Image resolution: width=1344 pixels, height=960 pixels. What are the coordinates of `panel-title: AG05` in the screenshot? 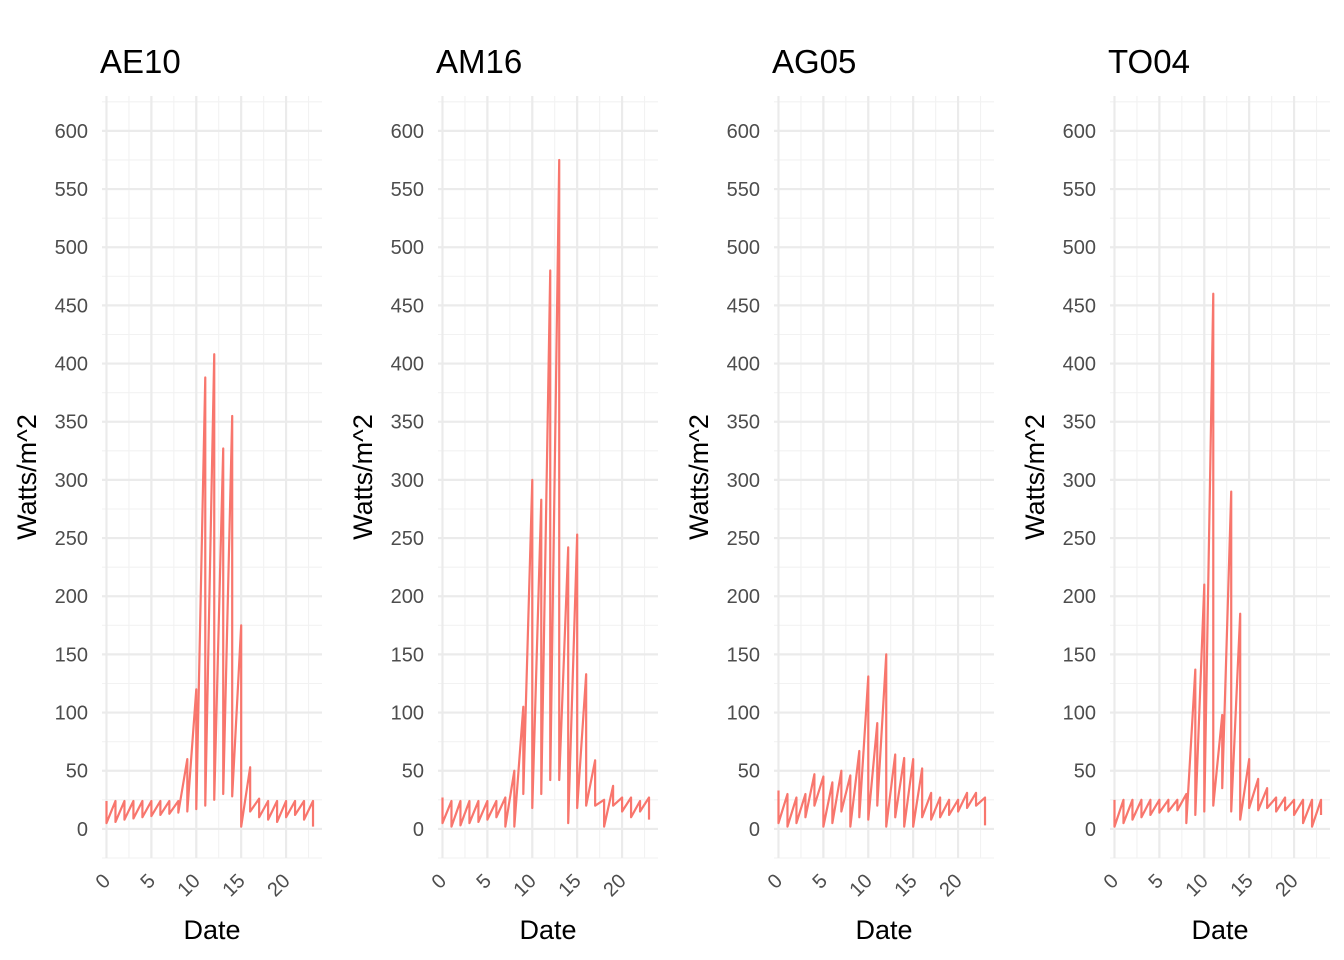 It's located at (814, 61).